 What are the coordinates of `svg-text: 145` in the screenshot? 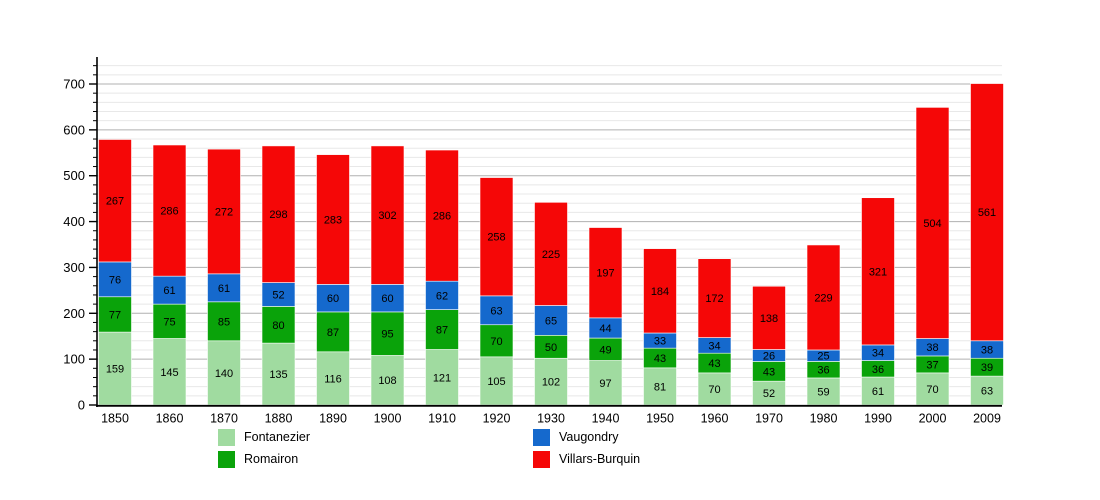 It's located at (169, 373).